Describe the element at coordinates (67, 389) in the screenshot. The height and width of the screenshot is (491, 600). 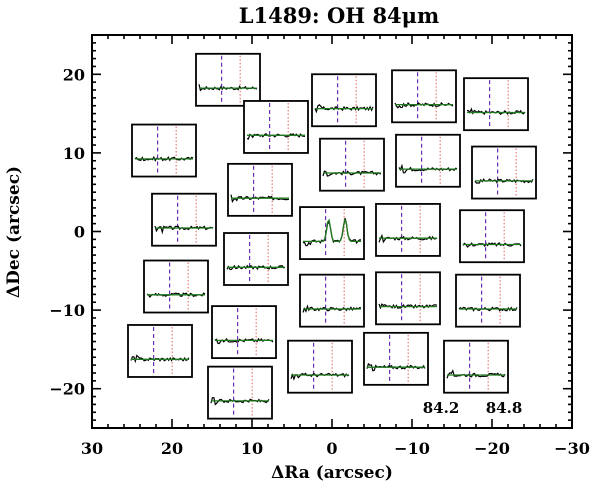
I see `y-tick-label: −20` at that location.